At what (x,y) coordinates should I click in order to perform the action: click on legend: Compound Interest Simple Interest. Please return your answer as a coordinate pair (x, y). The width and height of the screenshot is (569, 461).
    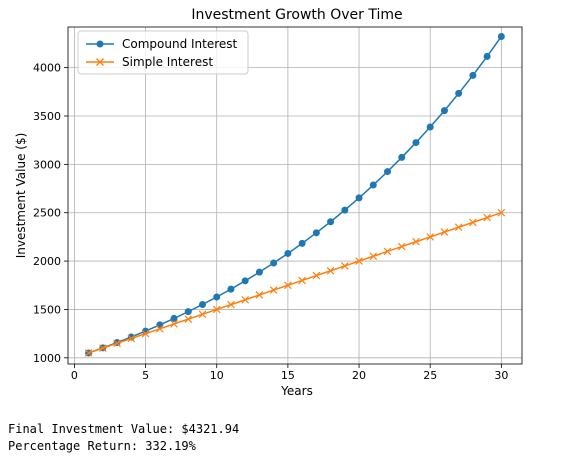
    Looking at the image, I should click on (163, 52).